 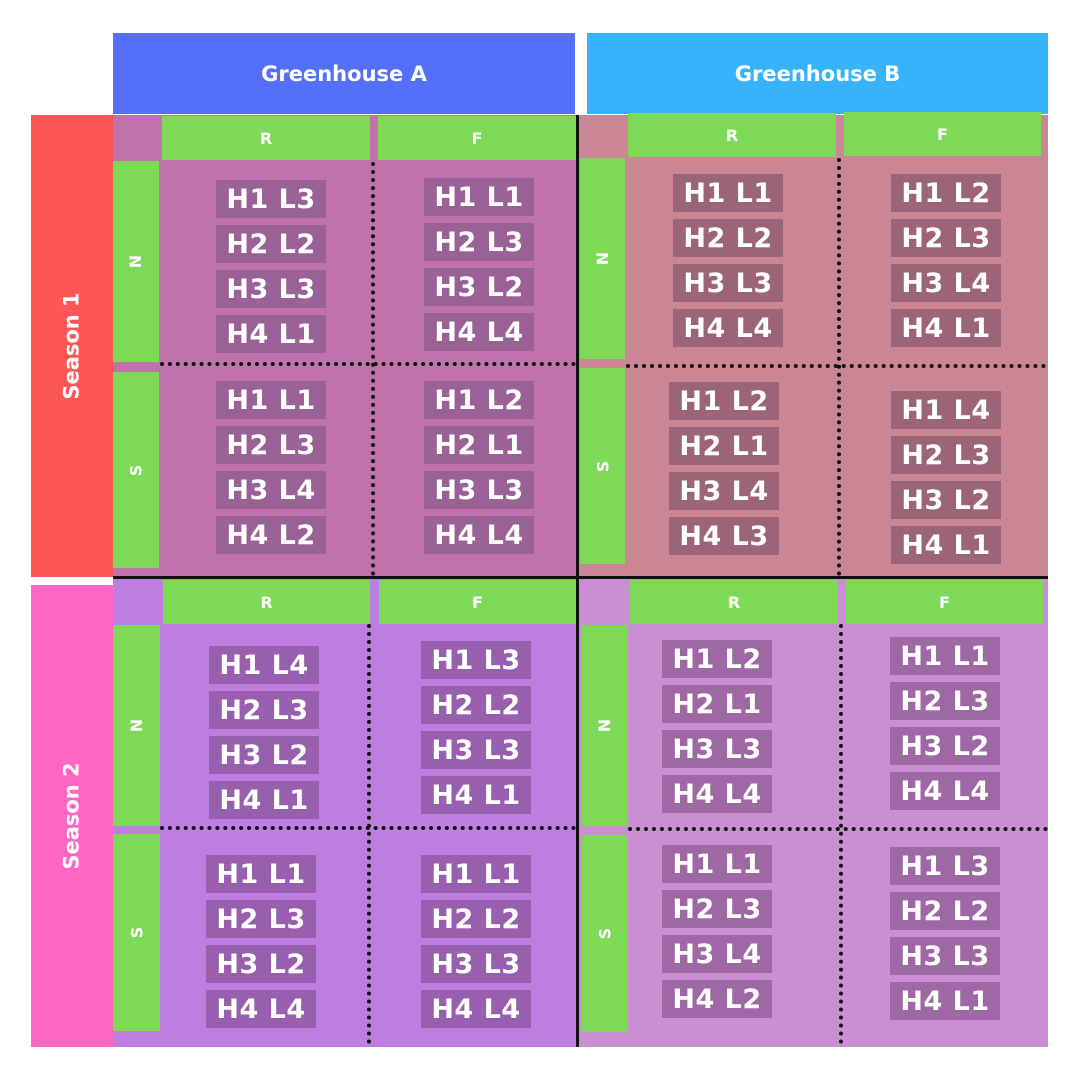 I want to click on plot-item: H4 L3, so click(x=724, y=536).